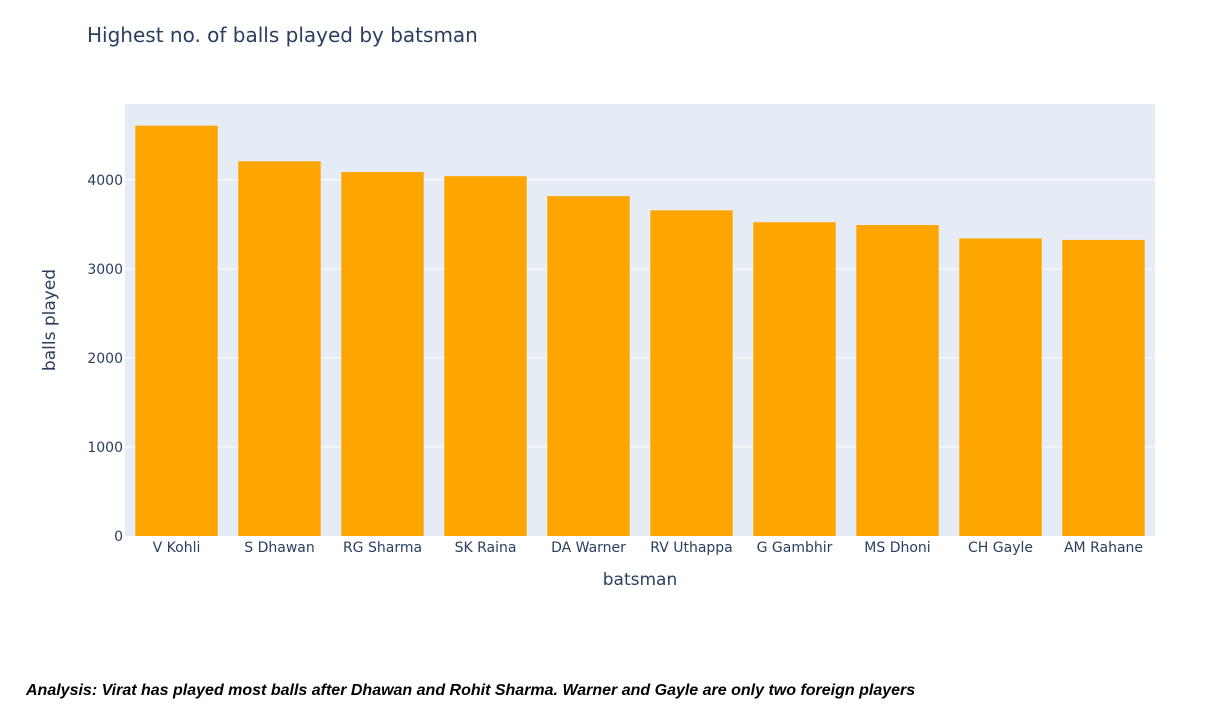 The width and height of the screenshot is (1207, 720). Describe the element at coordinates (486, 548) in the screenshot. I see `x-tick-label: SK Raina` at that location.